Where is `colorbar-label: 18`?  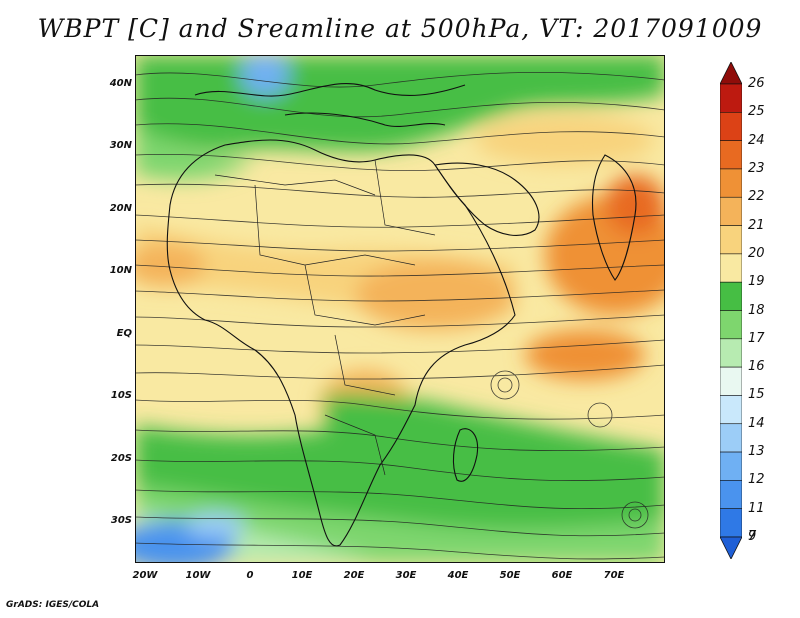
colorbar-label: 18 is located at coordinates (756, 310).